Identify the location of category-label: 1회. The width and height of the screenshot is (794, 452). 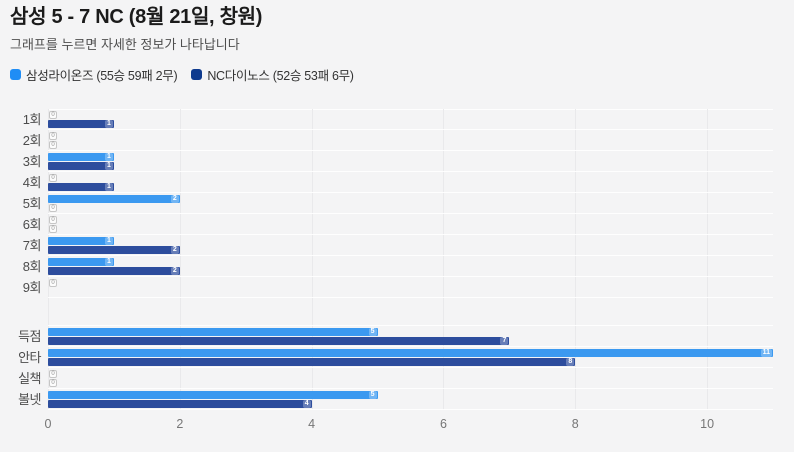
(32, 119).